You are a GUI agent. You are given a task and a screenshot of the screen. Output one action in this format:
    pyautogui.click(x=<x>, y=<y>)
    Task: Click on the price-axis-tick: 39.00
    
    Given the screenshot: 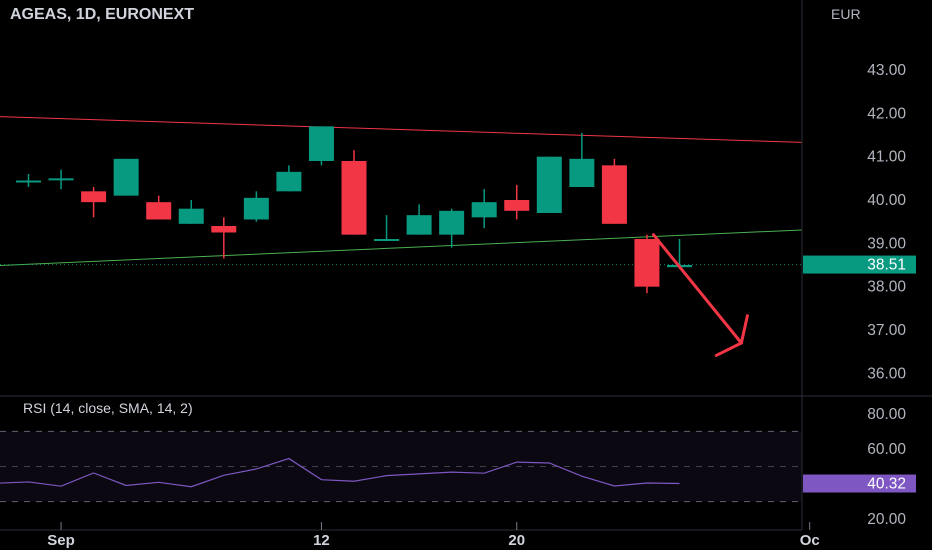 What is the action you would take?
    pyautogui.click(x=886, y=243)
    